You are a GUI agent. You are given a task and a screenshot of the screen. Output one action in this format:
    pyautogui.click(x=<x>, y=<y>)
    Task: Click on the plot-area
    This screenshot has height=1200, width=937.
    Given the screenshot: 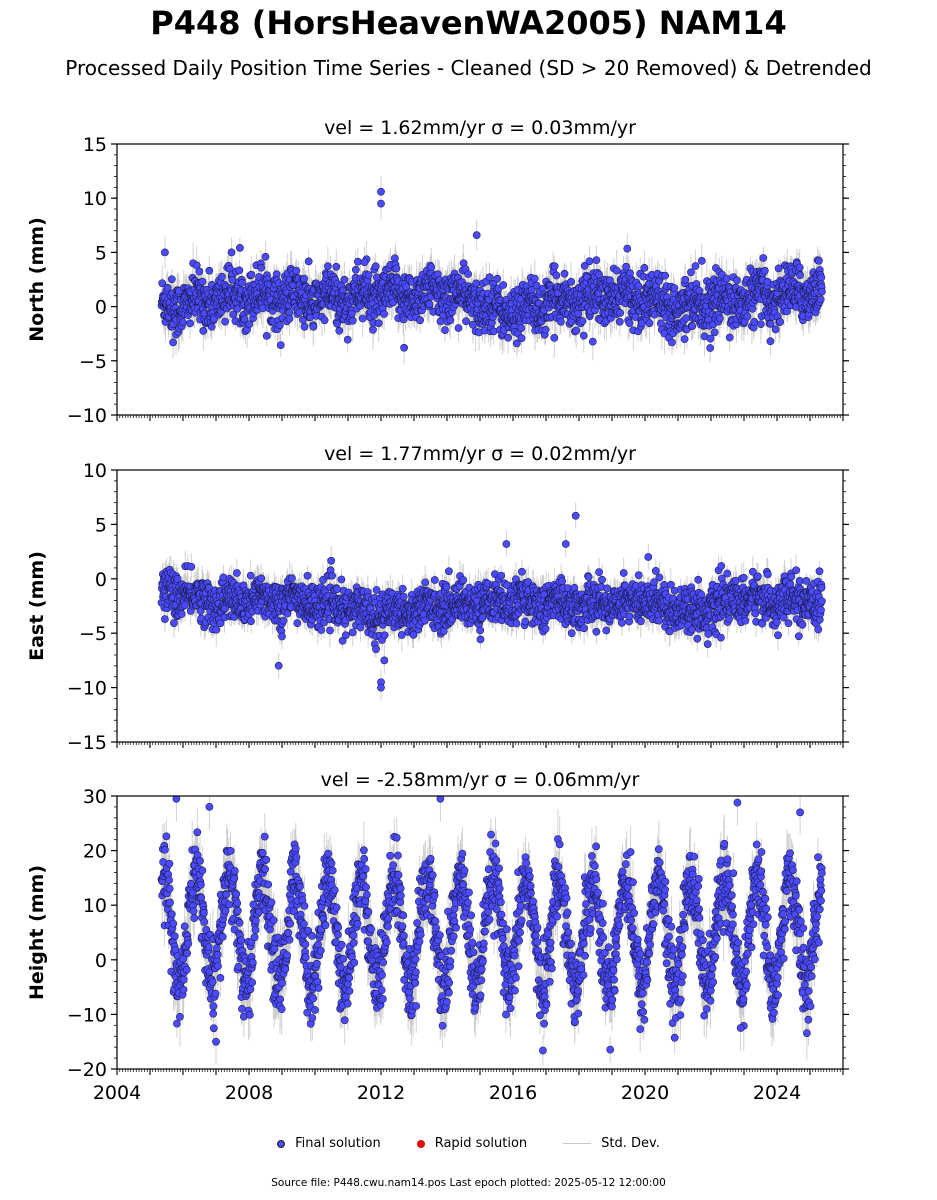 What is the action you would take?
    pyautogui.click(x=491, y=601)
    